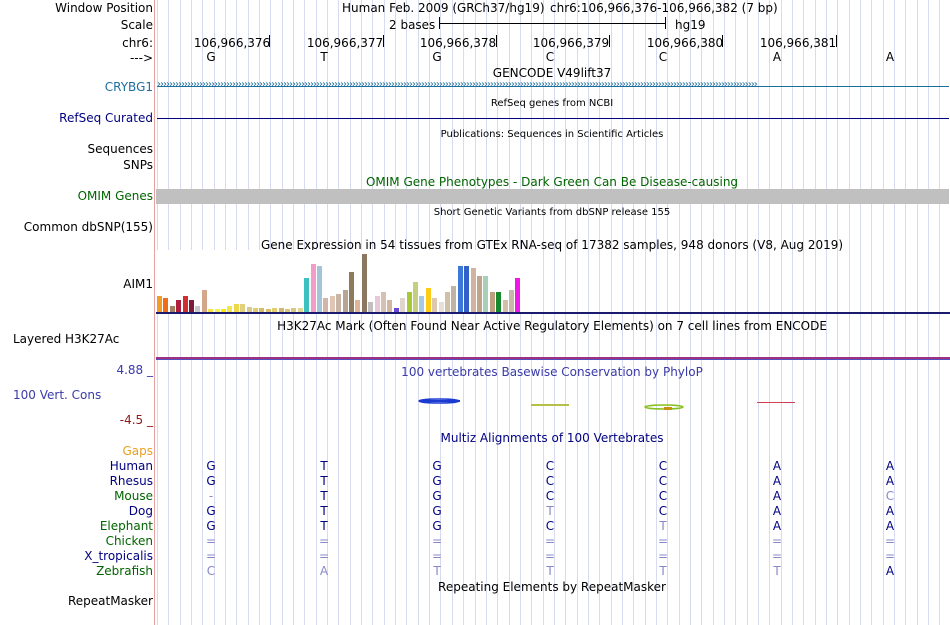 The width and height of the screenshot is (950, 625). I want to click on sequences-label: Sequences, so click(120, 149).